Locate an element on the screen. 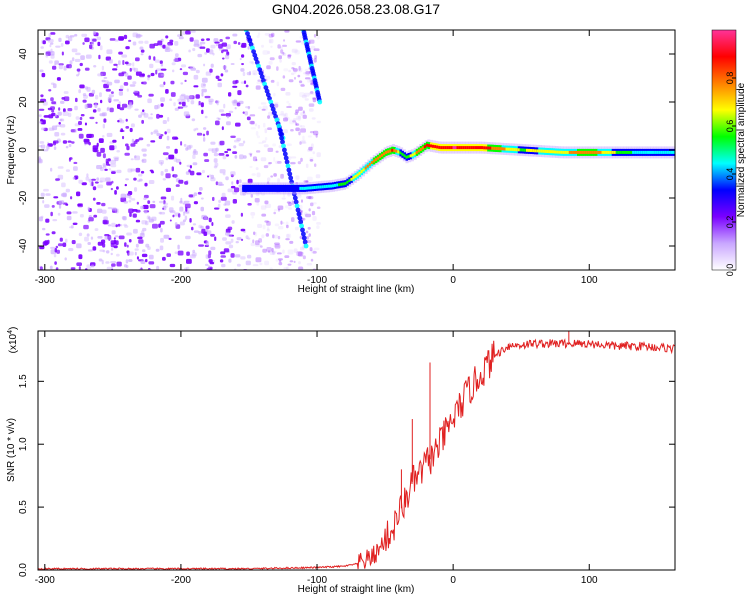 The width and height of the screenshot is (750, 600). spectrogram-y-tick-label: -40 is located at coordinates (23, 245).